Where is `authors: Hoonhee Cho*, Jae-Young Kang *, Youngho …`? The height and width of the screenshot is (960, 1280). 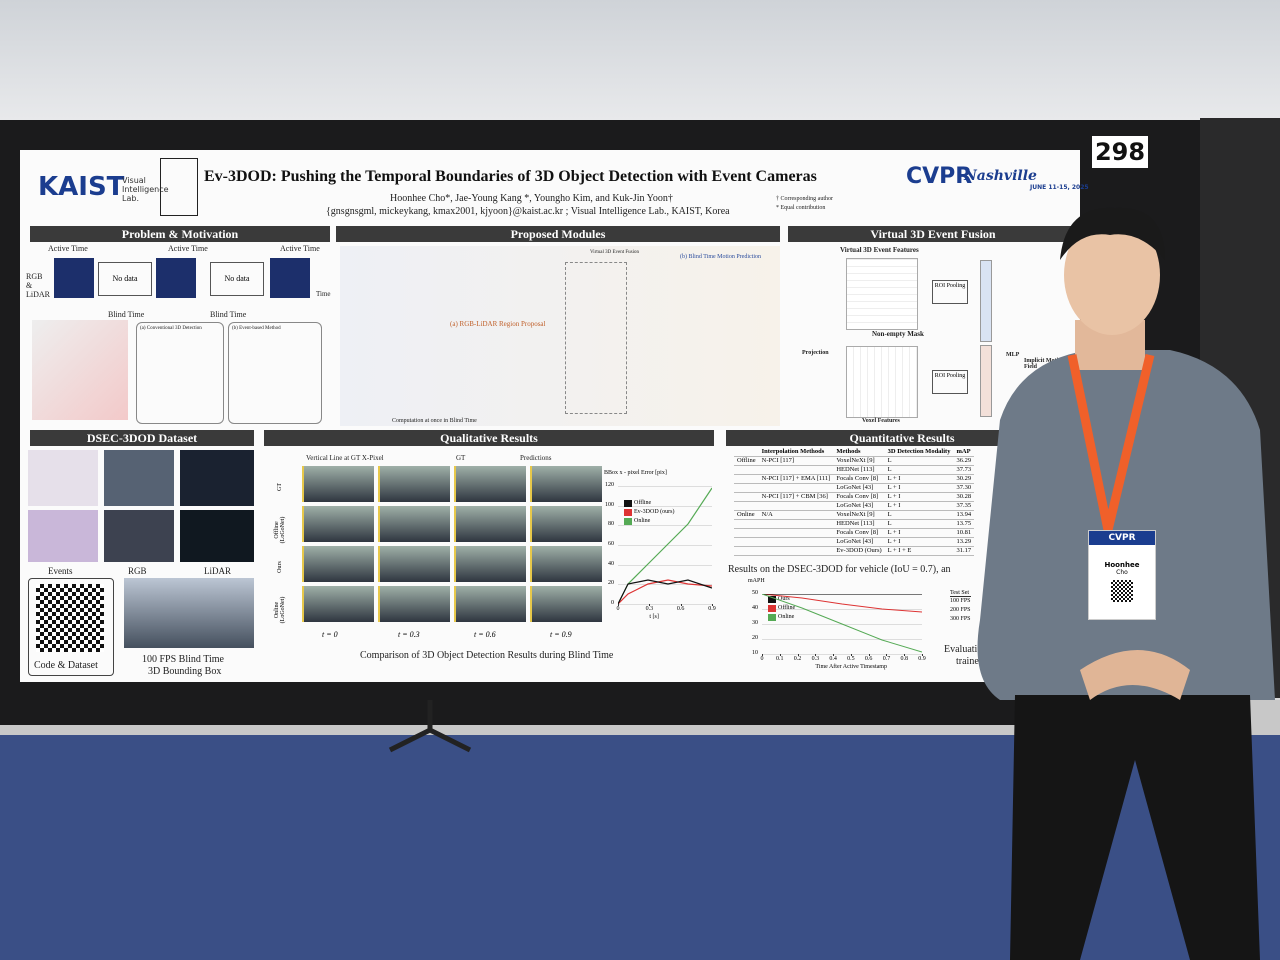 authors: Hoonhee Cho*, Jae-Young Kang *, Youngho … is located at coordinates (531, 198).